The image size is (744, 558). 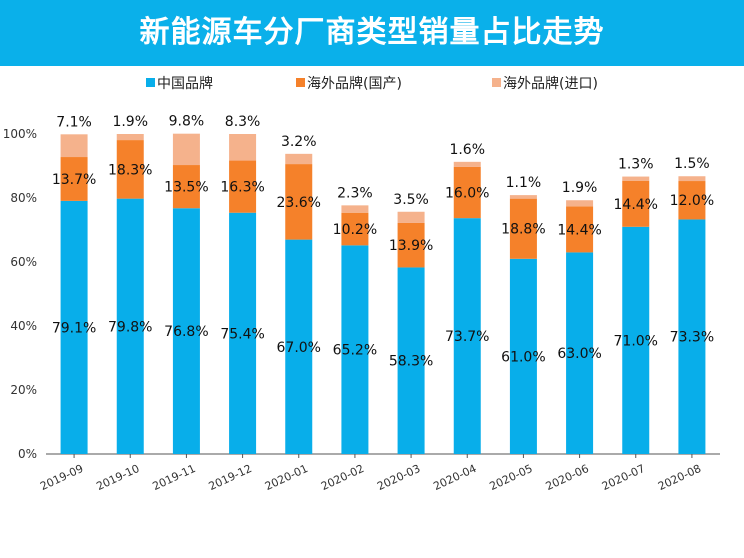 I want to click on y-tick-label: 20%, so click(x=23, y=390).